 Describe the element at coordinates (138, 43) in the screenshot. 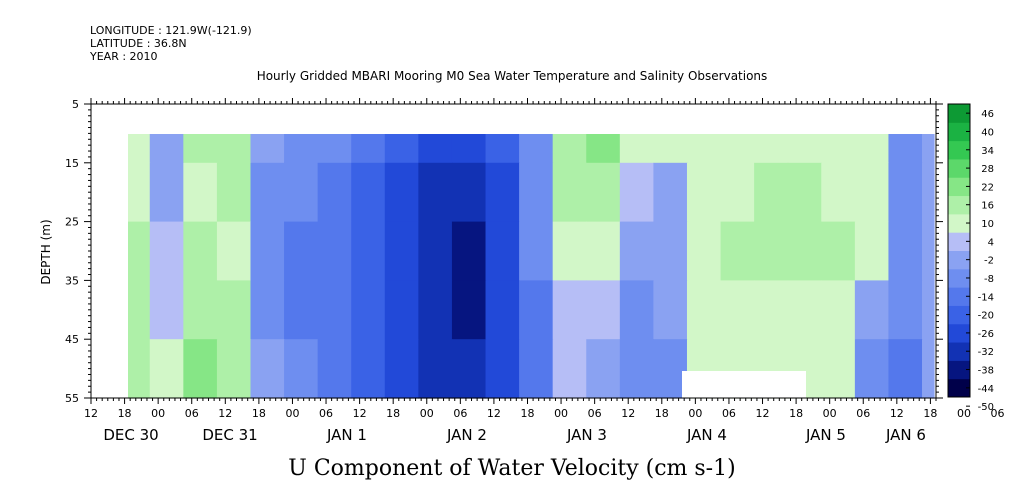

I see `latitude-label: LATITUDE : 36.8N` at that location.